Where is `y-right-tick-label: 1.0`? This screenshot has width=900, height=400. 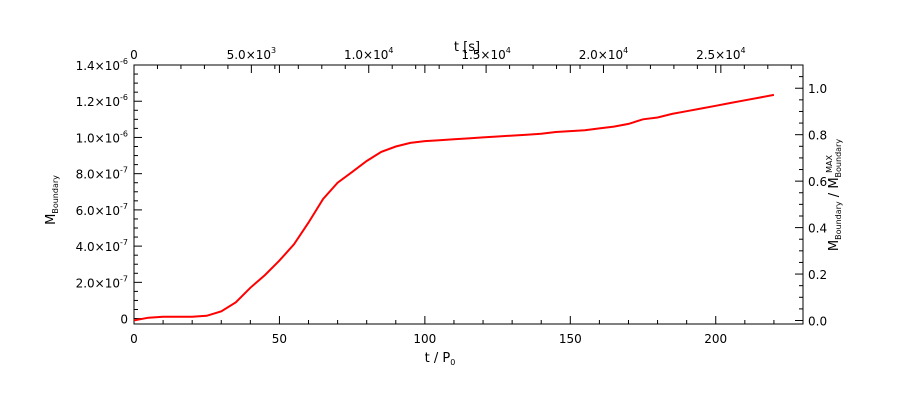
y-right-tick-label: 1.0 is located at coordinates (817, 89).